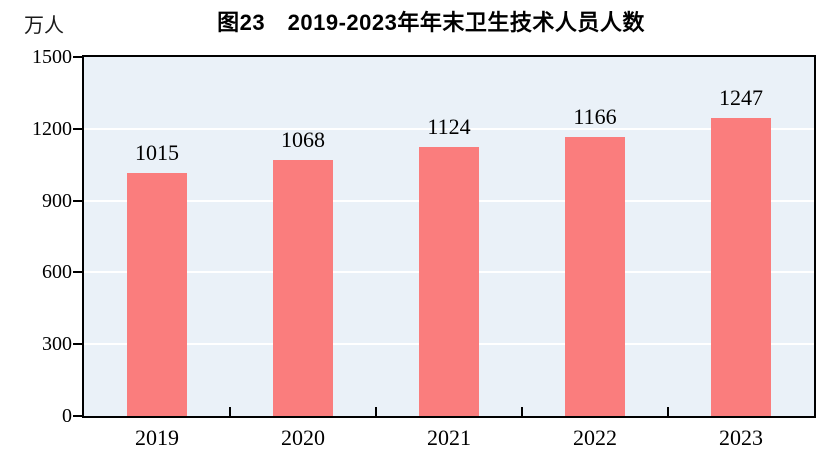  I want to click on bar-value-label: 1247, so click(741, 97).